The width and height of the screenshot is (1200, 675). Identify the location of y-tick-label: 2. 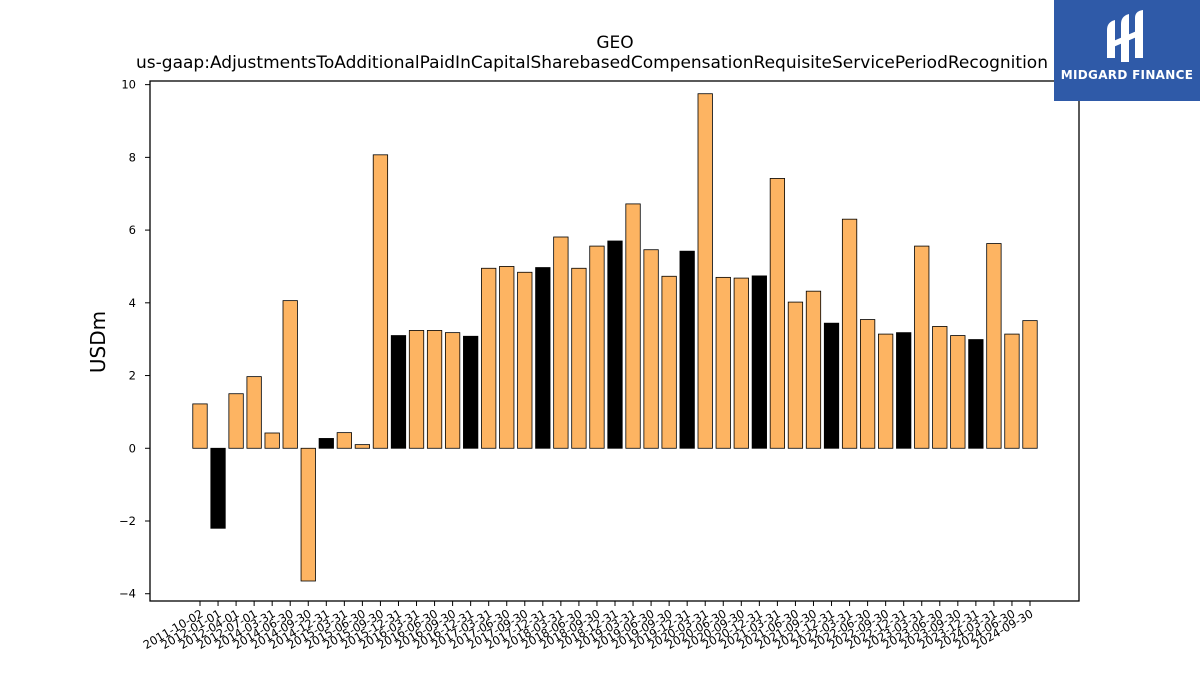
(132, 376).